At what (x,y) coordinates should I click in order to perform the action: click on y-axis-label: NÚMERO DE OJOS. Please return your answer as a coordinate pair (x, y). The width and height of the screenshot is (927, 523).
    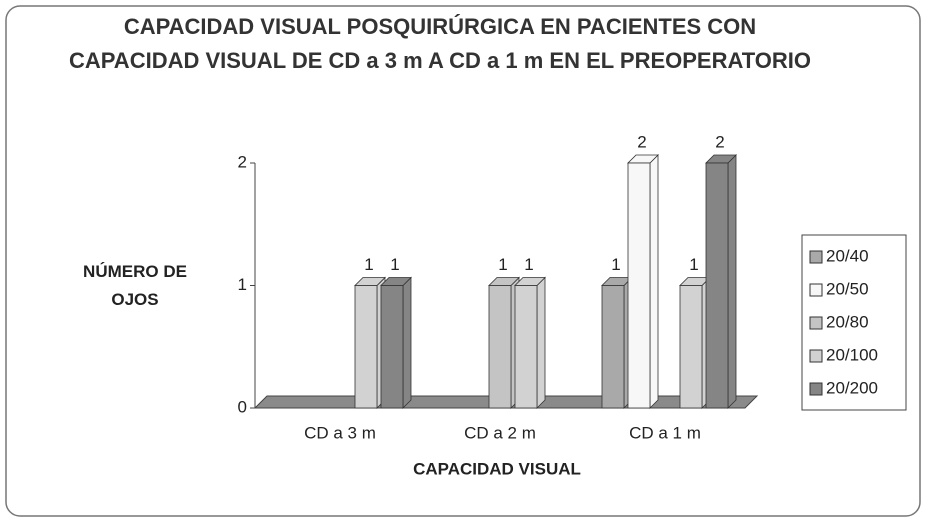
    Looking at the image, I should click on (135, 285).